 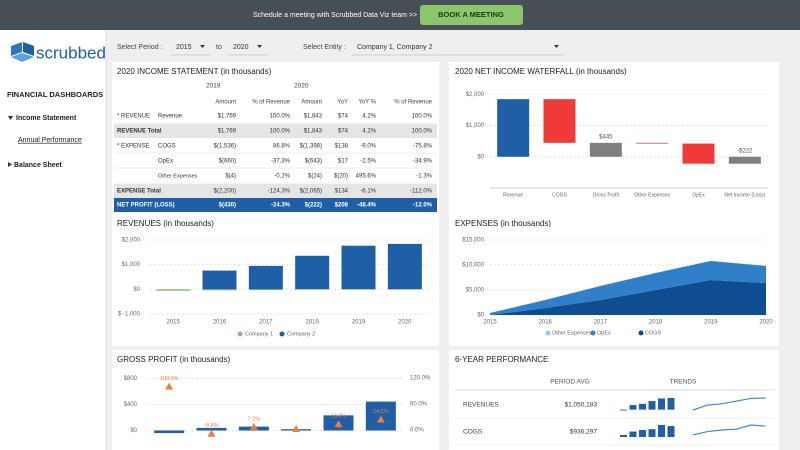 I want to click on table-cell: -37.3%, so click(x=281, y=162).